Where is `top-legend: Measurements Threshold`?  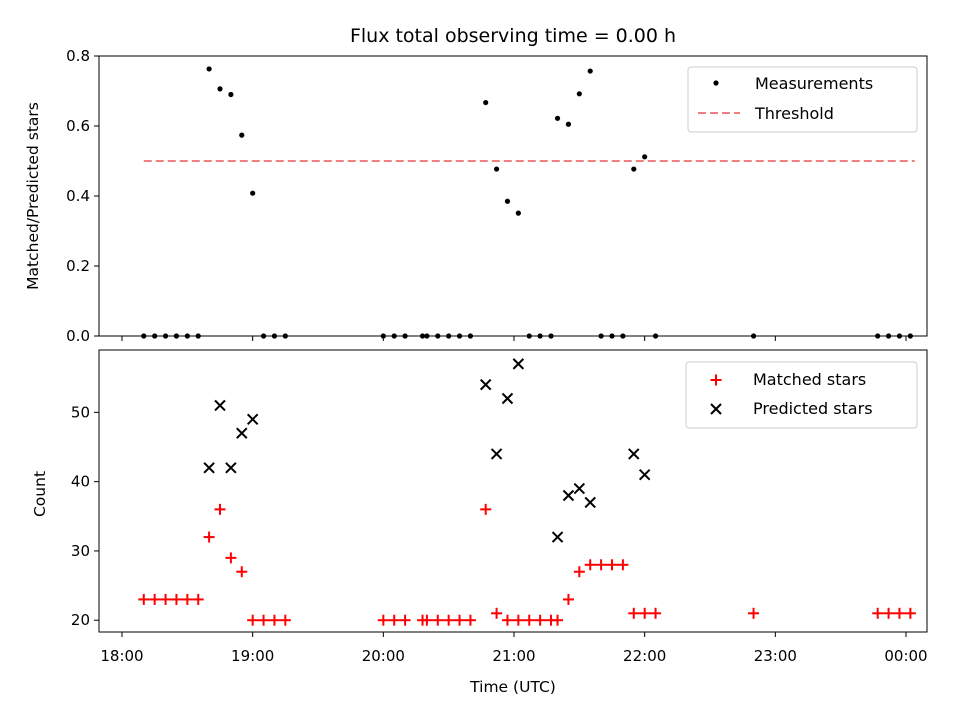 top-legend: Measurements Threshold is located at coordinates (802, 99).